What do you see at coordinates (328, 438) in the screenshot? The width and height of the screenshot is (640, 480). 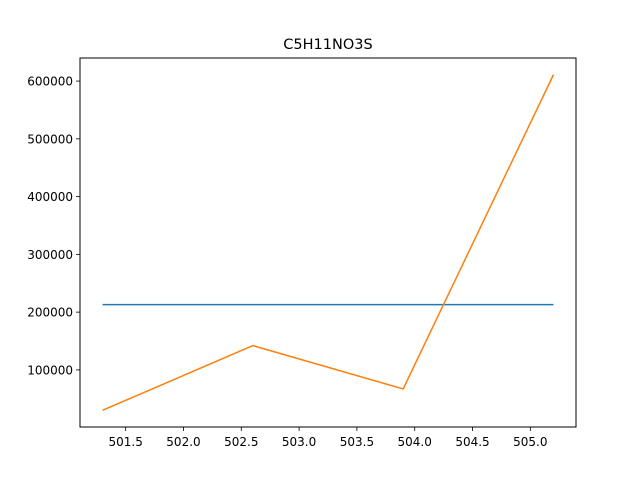 I see `x-axis: 501.5 502.0 502.5 503.0 503.5 504.0 504.5 505.0` at bounding box center [328, 438].